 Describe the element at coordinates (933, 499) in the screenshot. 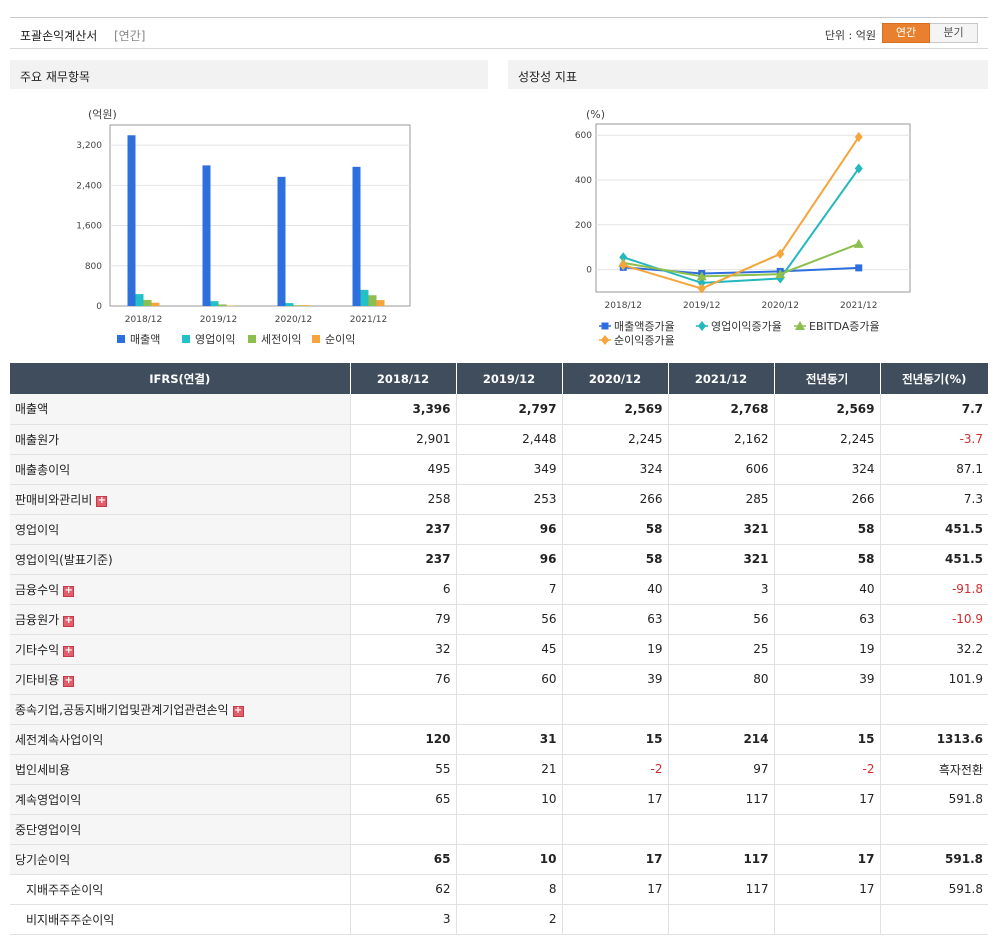

I see `value-cell: 7.3` at that location.